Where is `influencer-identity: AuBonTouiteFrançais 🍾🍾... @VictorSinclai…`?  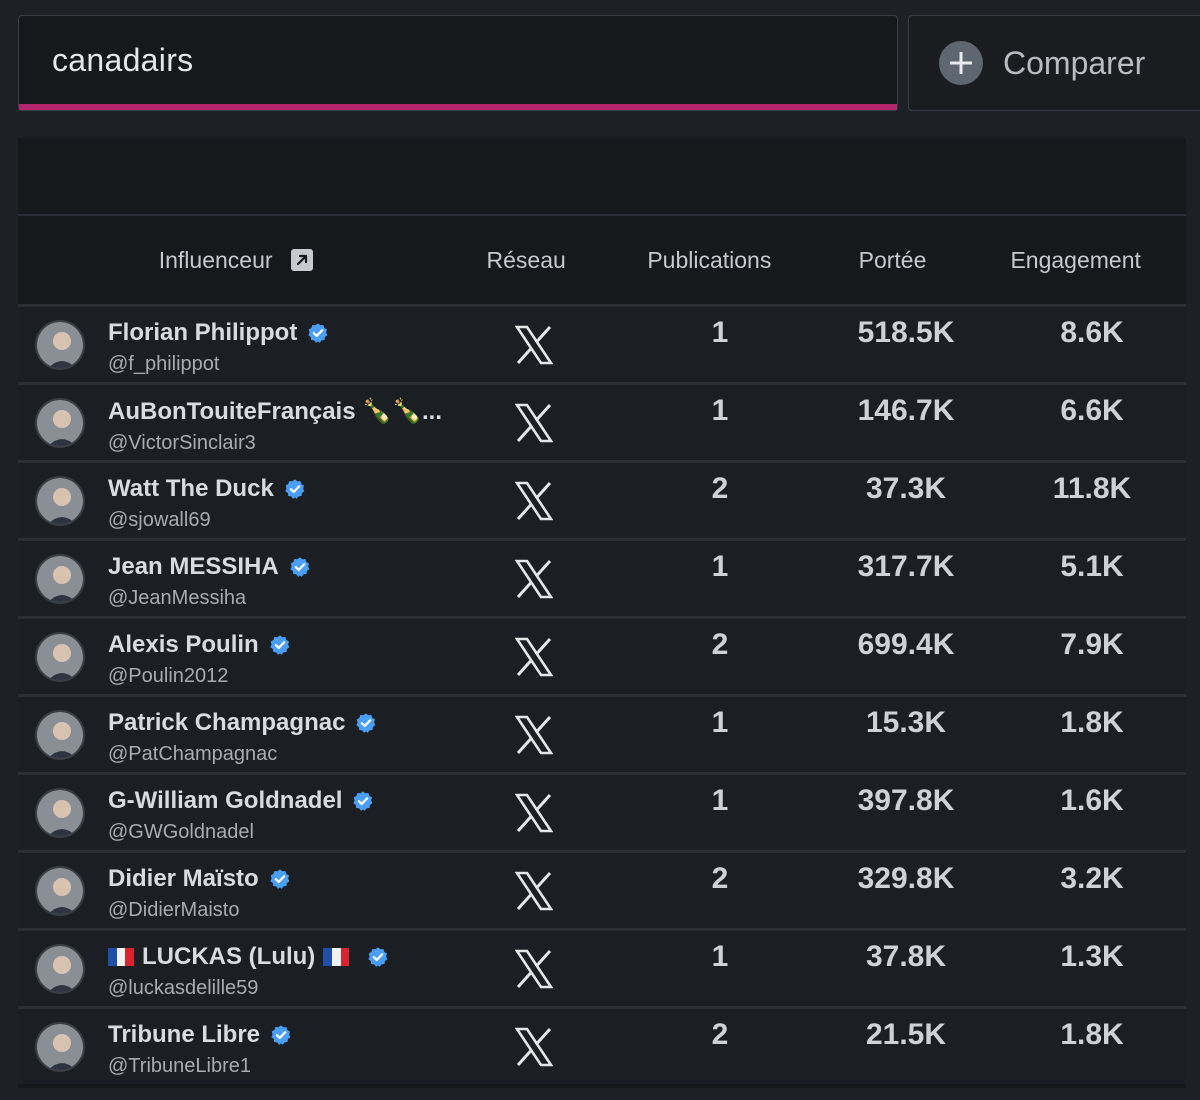 influencer-identity: AuBonTouiteFrançais 🍾🍾... @VictorSinclai… is located at coordinates (275, 426).